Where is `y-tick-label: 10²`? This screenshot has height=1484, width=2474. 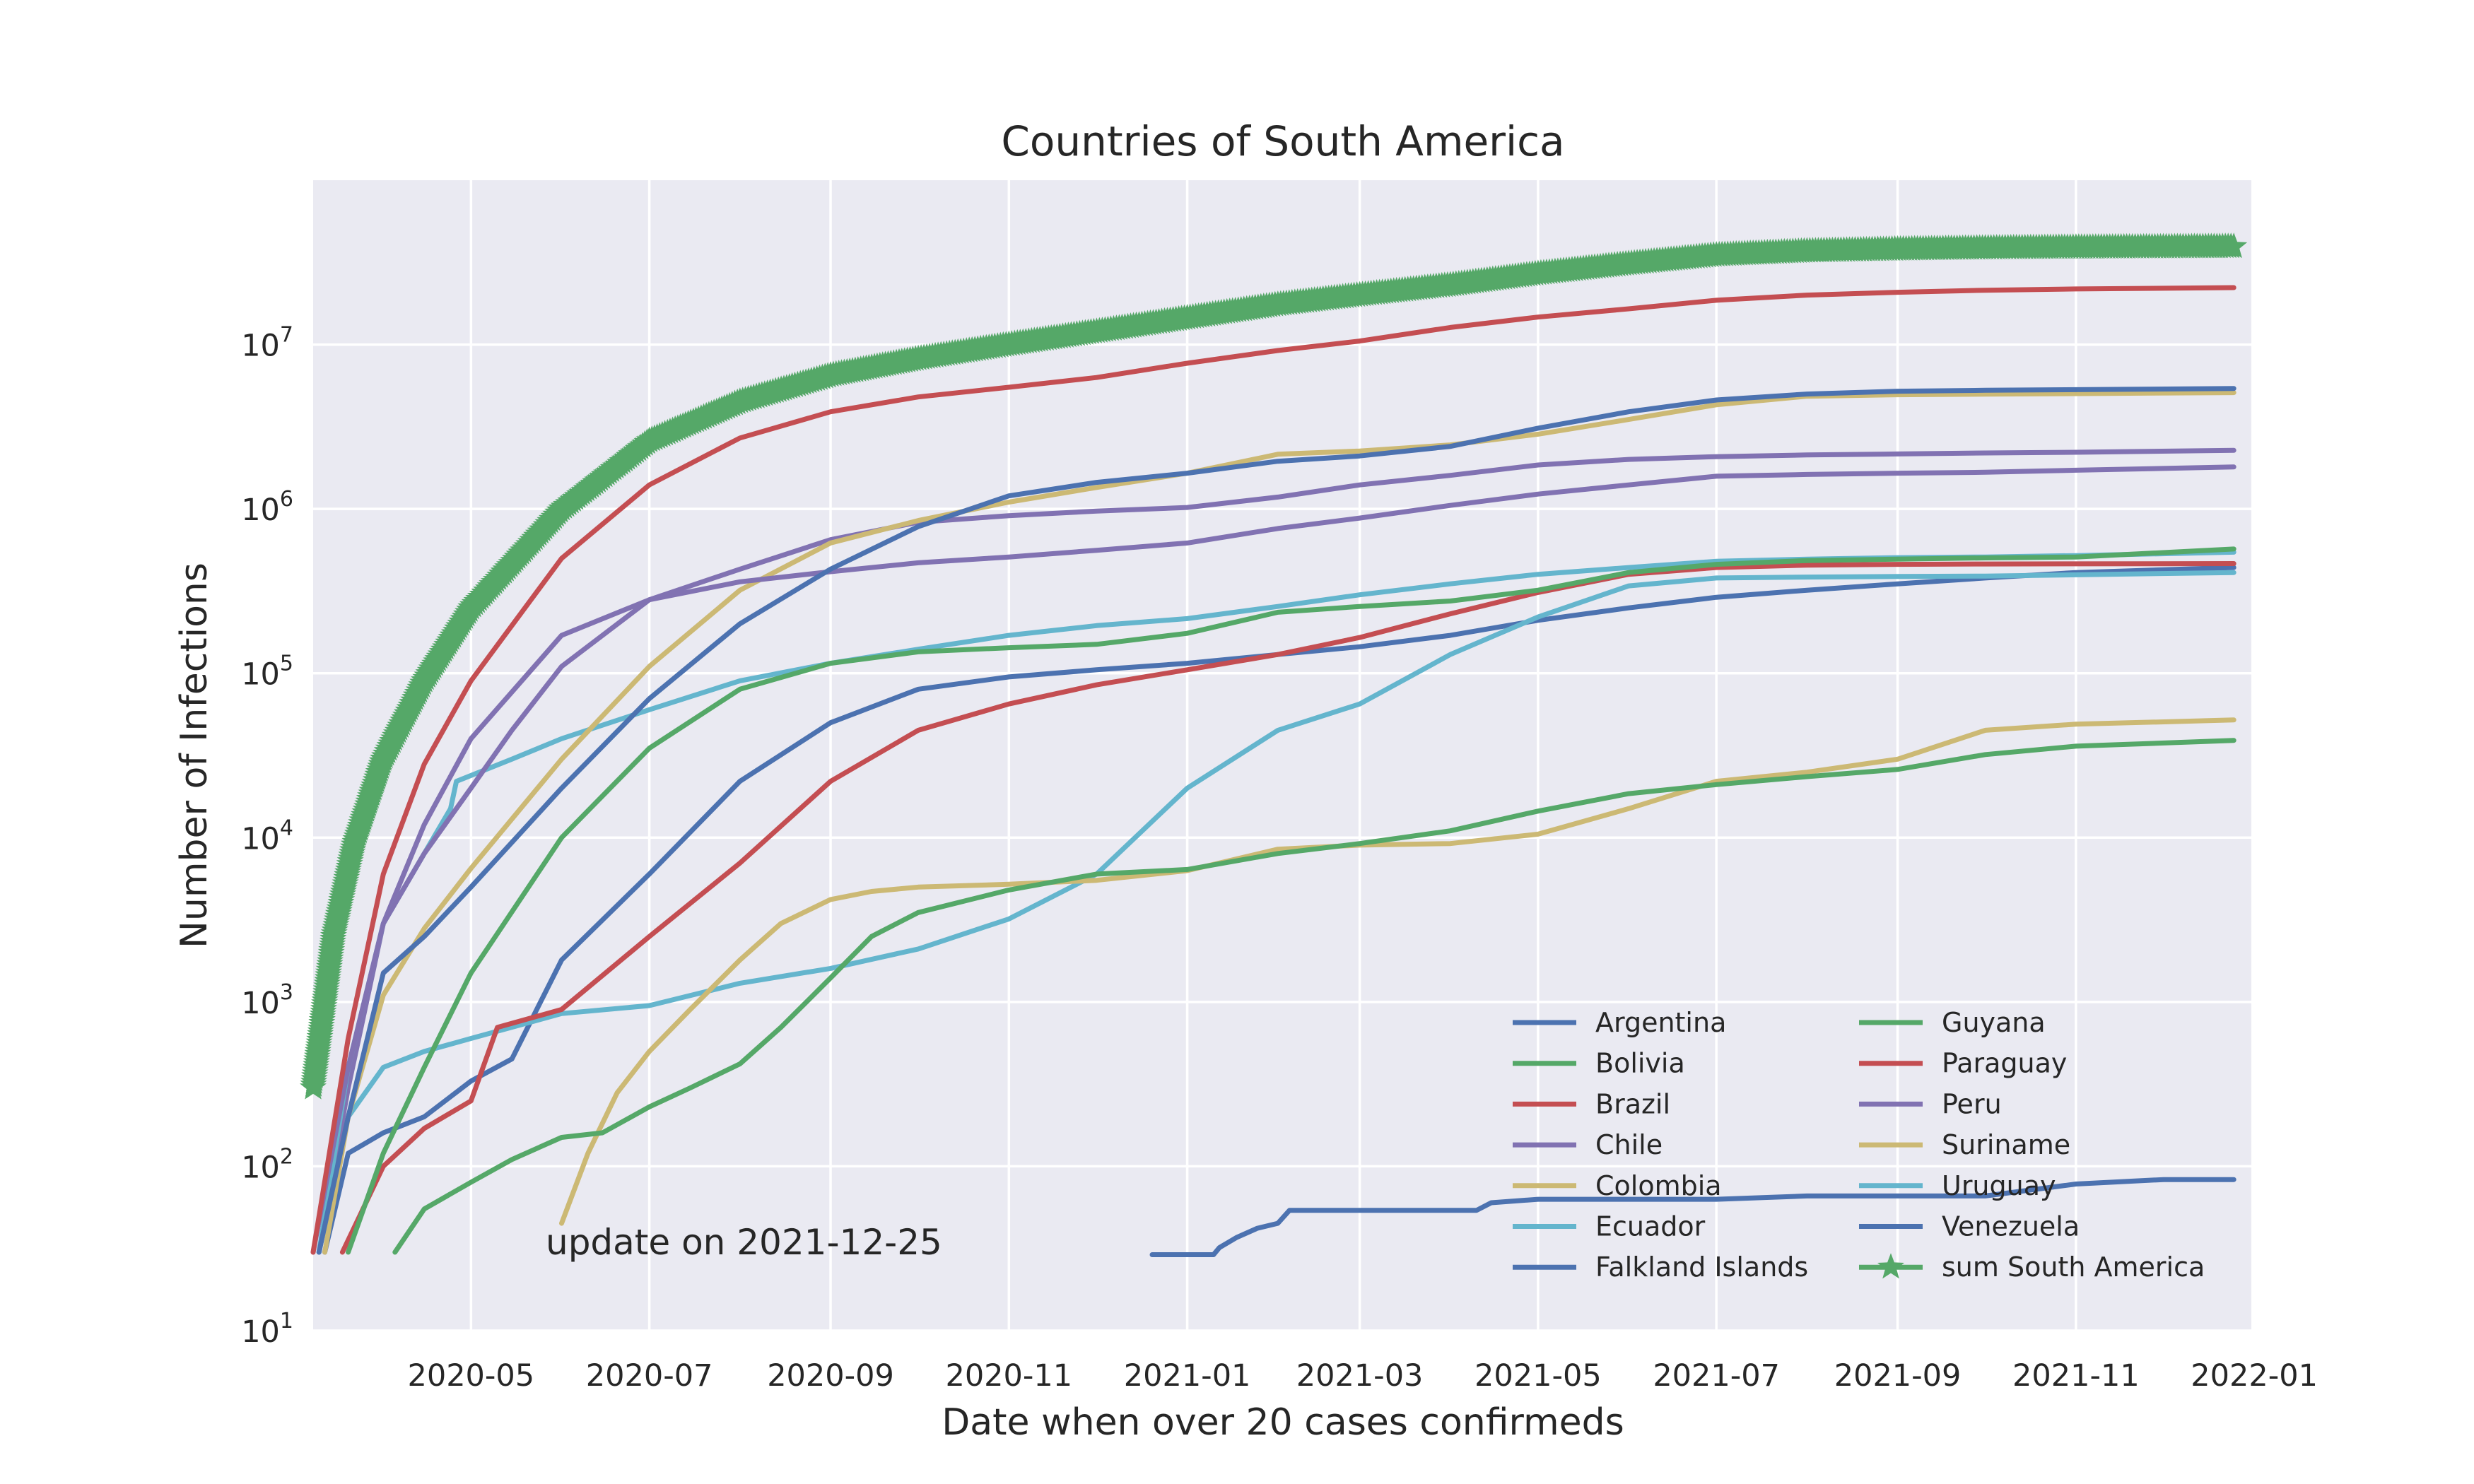 y-tick-label: 10² is located at coordinates (267, 1164).